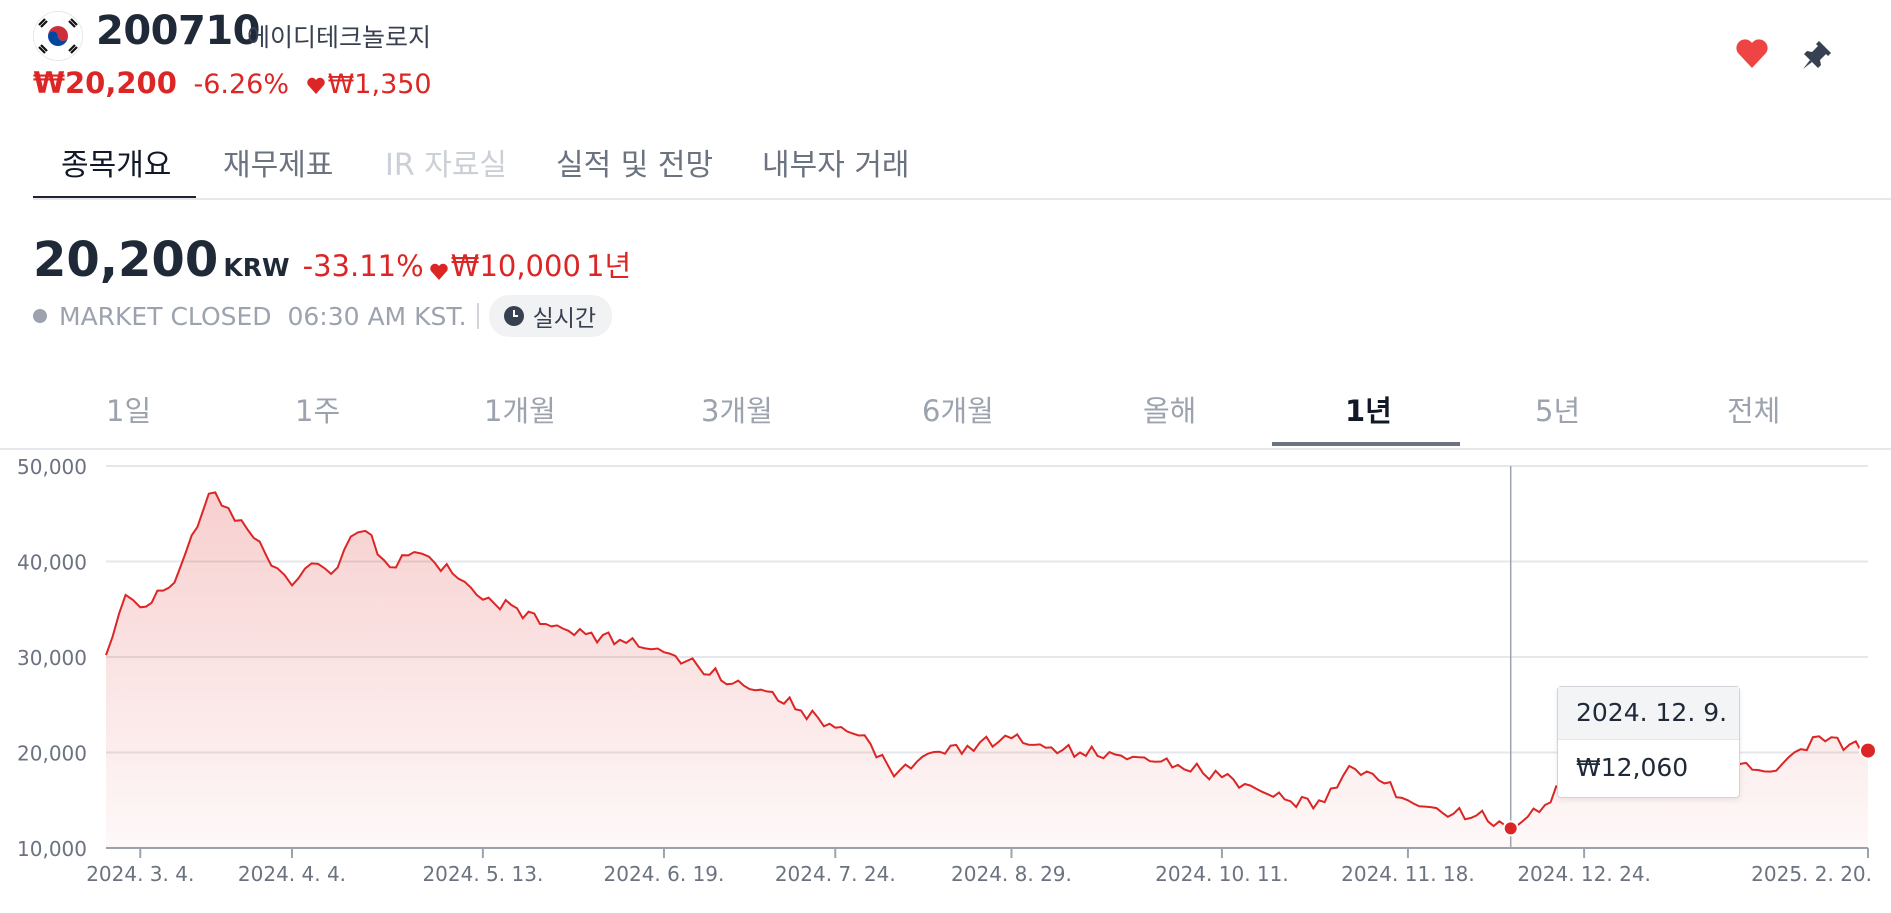  Describe the element at coordinates (116, 165) in the screenshot. I see `tab-overview: 종목개요` at that location.